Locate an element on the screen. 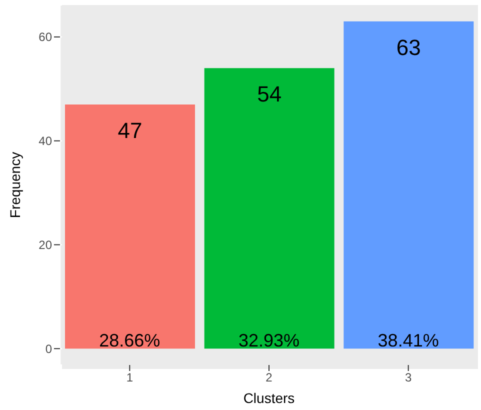  y-tick-label: 0 is located at coordinates (48, 349).